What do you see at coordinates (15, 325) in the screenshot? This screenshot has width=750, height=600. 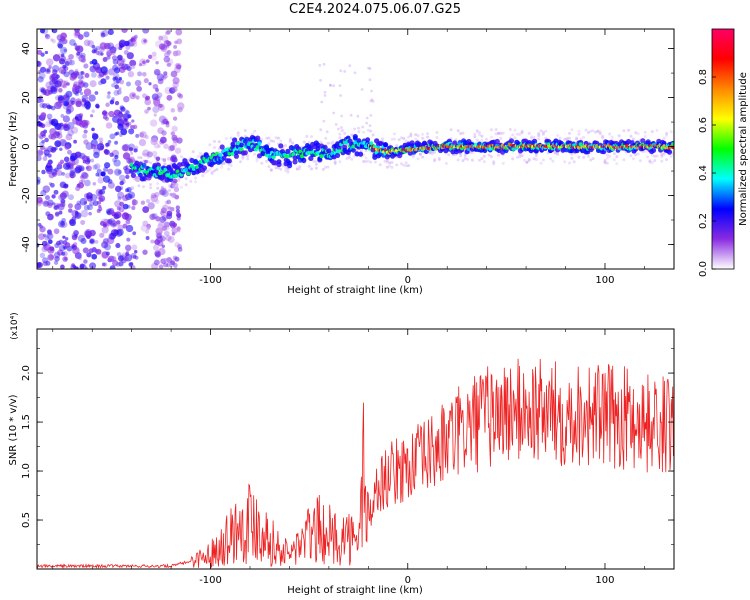 I see `snr-y-multiplier: (x10⁴)` at bounding box center [15, 325].